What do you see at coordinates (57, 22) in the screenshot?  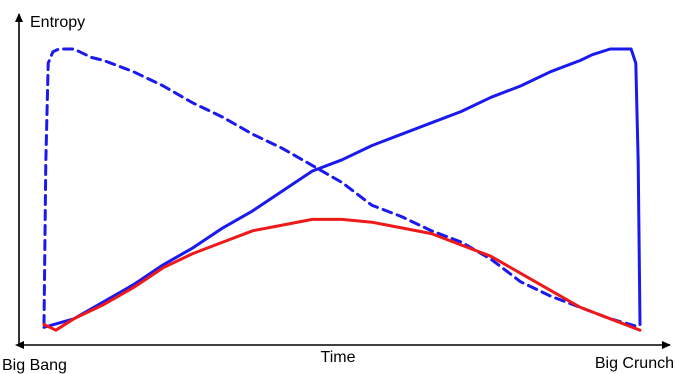 I see `y-axis-label: Entropy` at bounding box center [57, 22].